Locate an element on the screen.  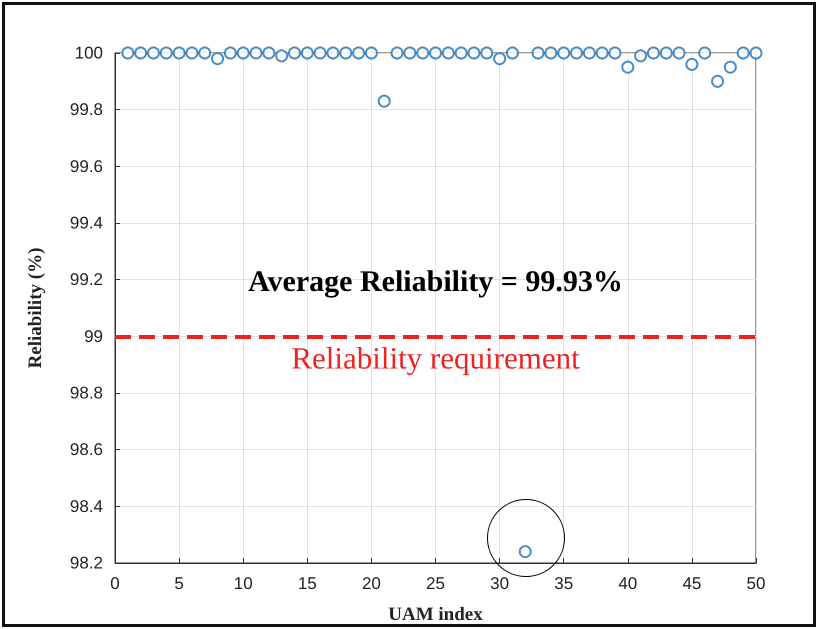
y-tick-label: 98.4 is located at coordinates (86, 506).